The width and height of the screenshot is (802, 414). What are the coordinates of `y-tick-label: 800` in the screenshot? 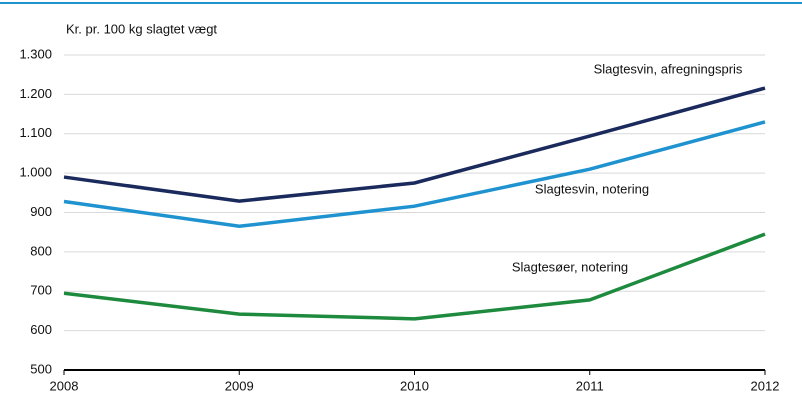 It's located at (41, 250).